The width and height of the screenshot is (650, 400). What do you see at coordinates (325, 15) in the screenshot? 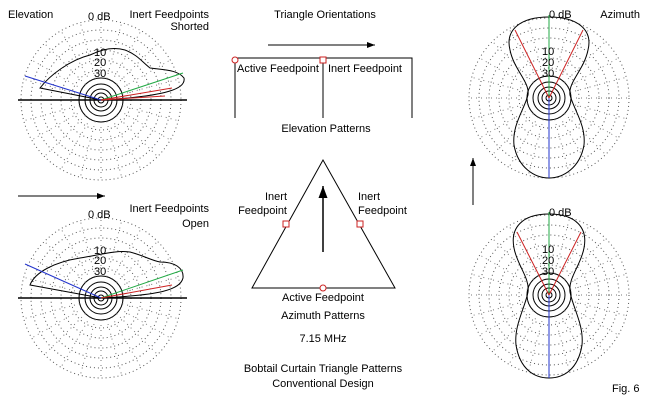
I see `label: Triangle Orientations` at bounding box center [325, 15].